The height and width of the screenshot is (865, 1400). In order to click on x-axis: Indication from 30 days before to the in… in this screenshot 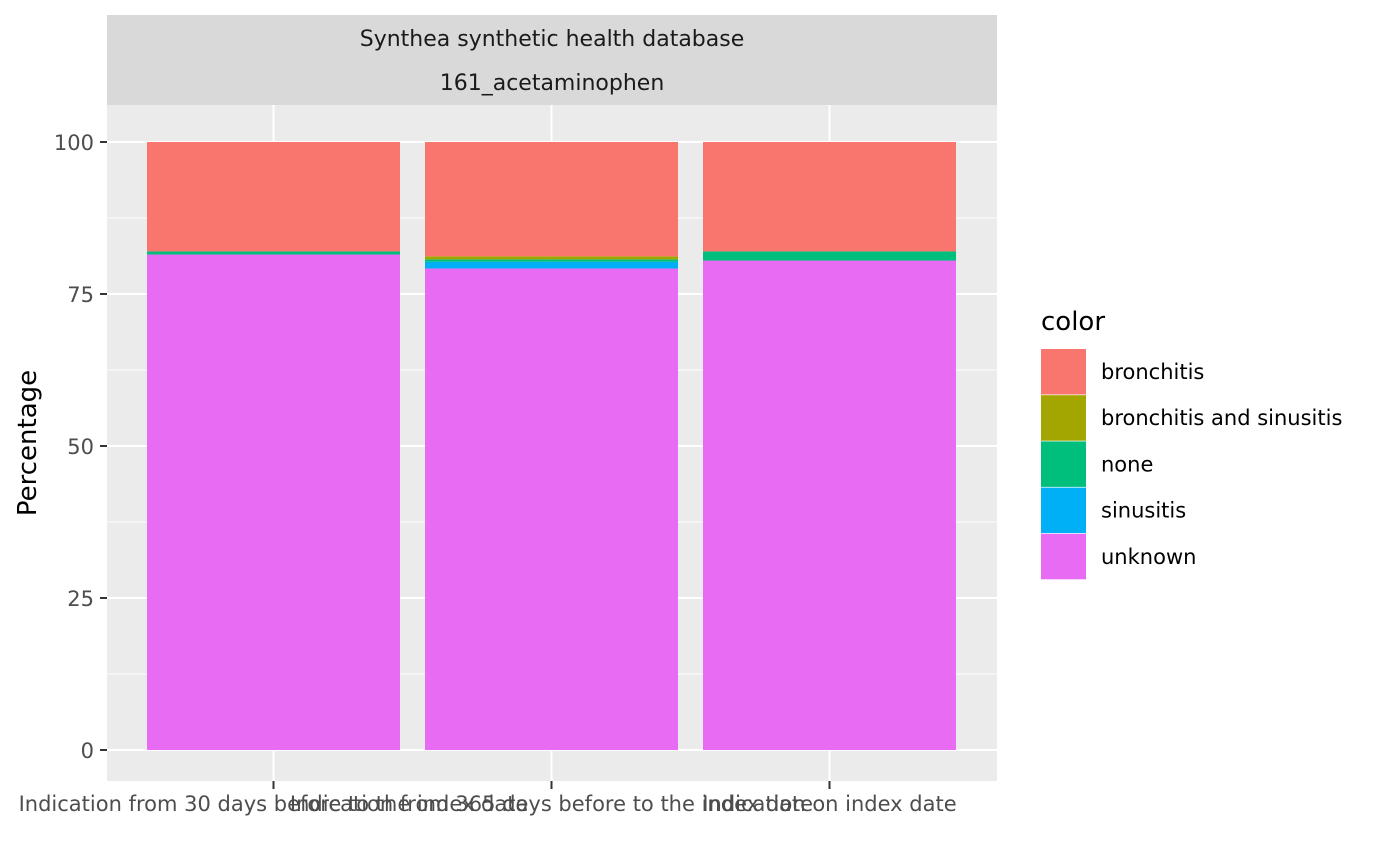, I will do `click(488, 798)`.